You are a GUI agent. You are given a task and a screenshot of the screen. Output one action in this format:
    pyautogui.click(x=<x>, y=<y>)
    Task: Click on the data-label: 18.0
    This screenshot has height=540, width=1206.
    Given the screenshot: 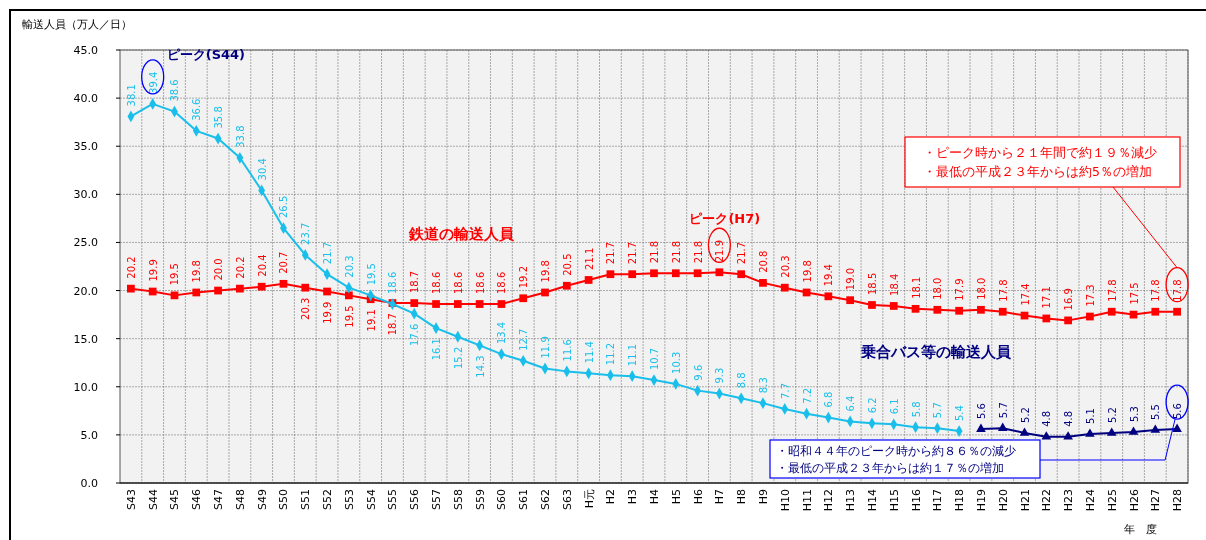 What is the action you would take?
    pyautogui.click(x=981, y=288)
    